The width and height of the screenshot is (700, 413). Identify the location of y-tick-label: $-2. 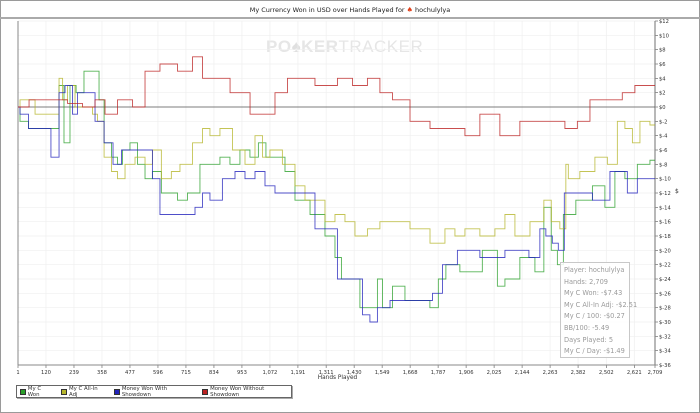
(663, 122).